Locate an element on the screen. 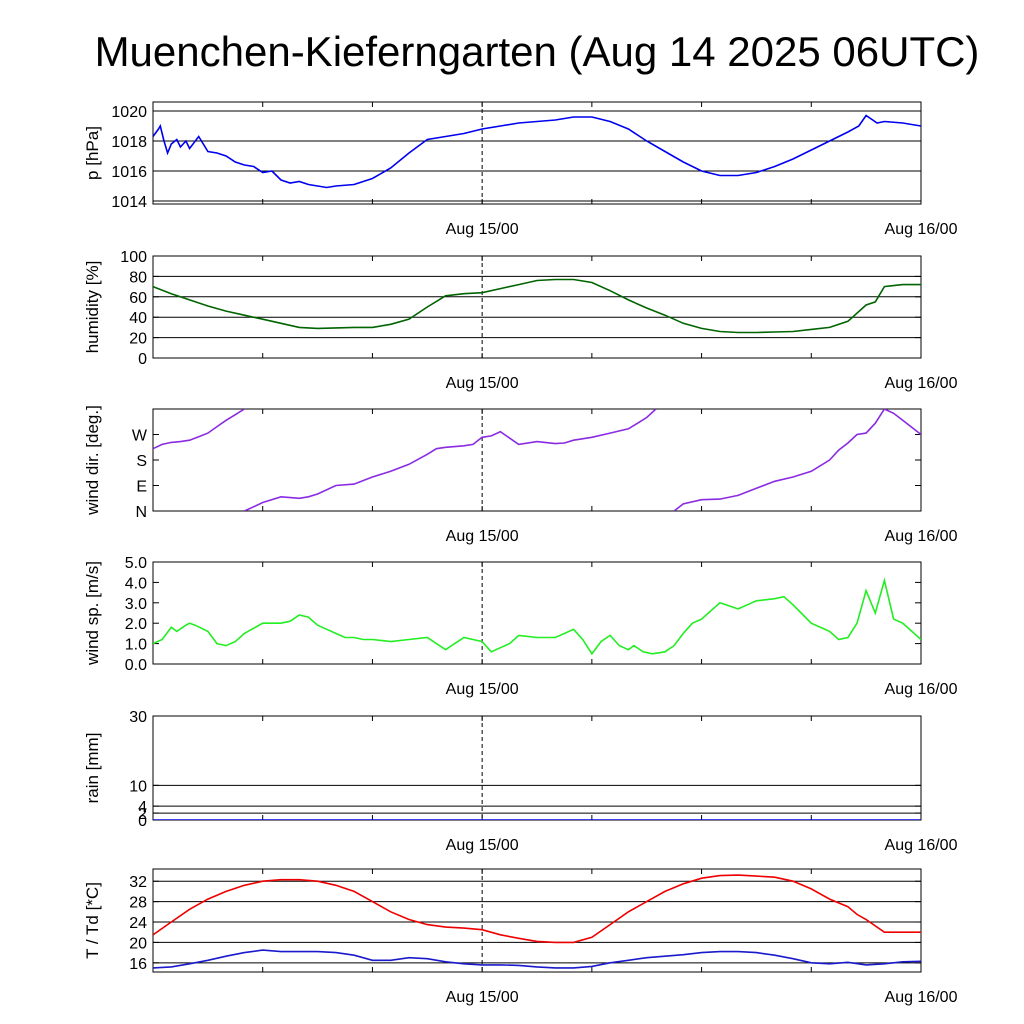 This screenshot has width=1024, height=1024. y-tick-label: 24 is located at coordinates (138, 923).